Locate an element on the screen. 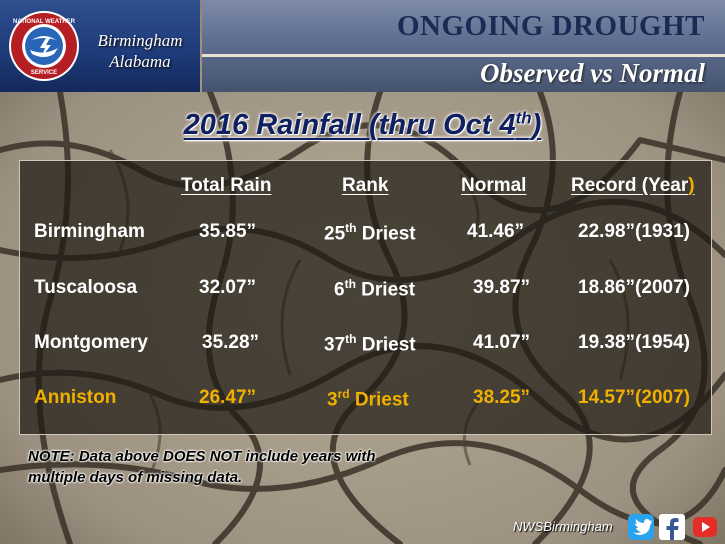  rainfall-title-text: 2016 Rainfall (thru Oct 4th) is located at coordinates (362, 124).